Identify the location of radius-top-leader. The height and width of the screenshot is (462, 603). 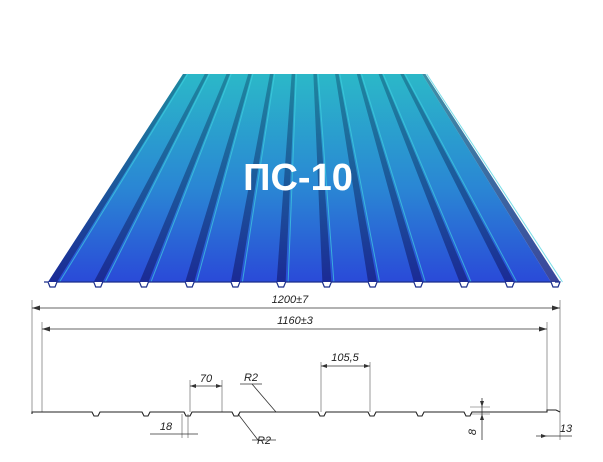
(264, 398).